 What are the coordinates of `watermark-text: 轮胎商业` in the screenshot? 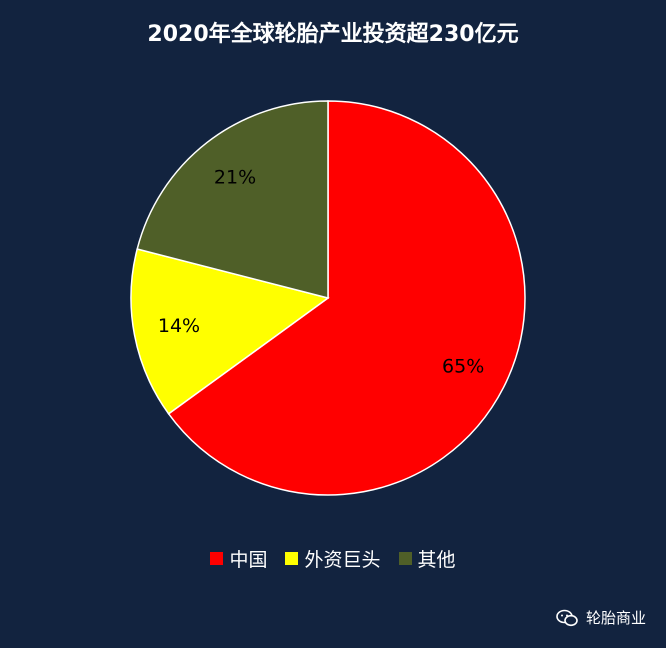 It's located at (615, 618).